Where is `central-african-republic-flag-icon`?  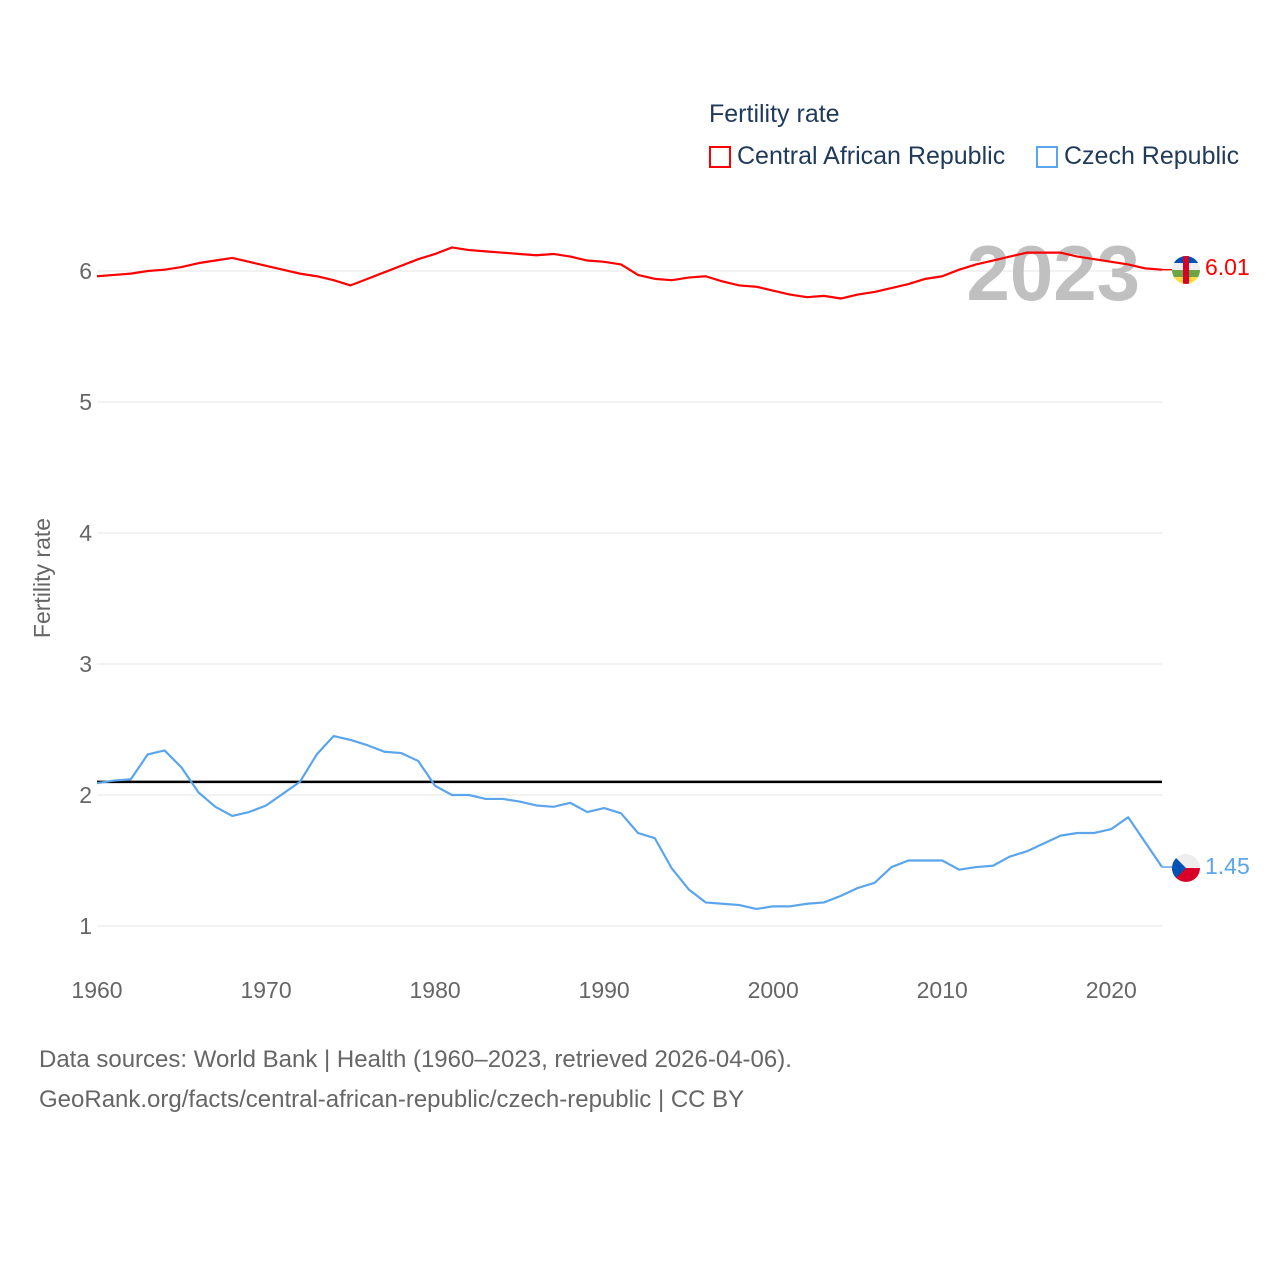
central-african-republic-flag-icon is located at coordinates (1186, 270).